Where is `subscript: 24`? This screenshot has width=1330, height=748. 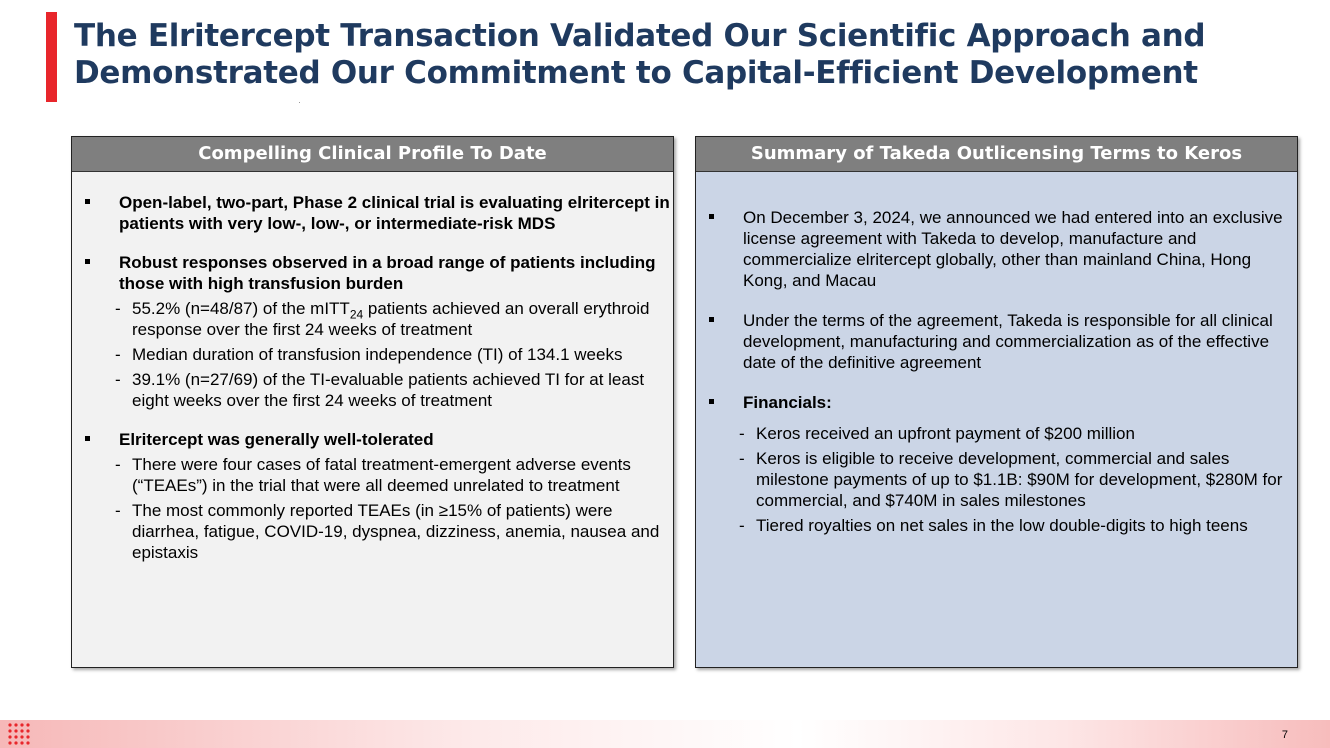 subscript: 24 is located at coordinates (356, 314).